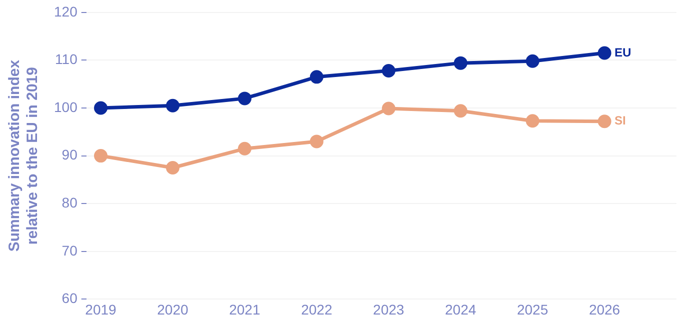  What do you see at coordinates (316, 309) in the screenshot?
I see `x-tick-label: 2022` at bounding box center [316, 309].